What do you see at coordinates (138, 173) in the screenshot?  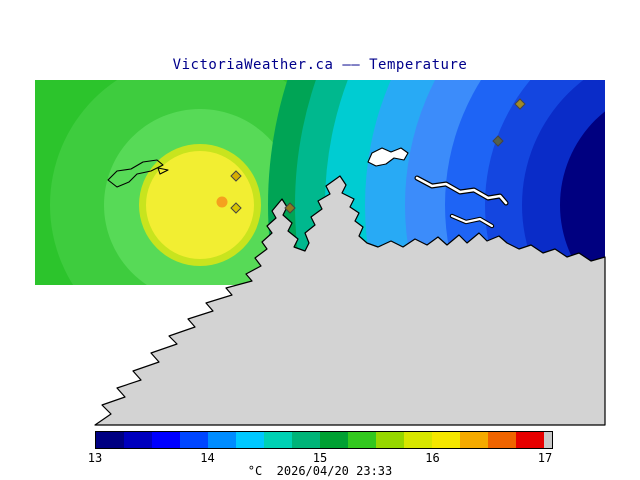 I see `island-outline-left` at bounding box center [138, 173].